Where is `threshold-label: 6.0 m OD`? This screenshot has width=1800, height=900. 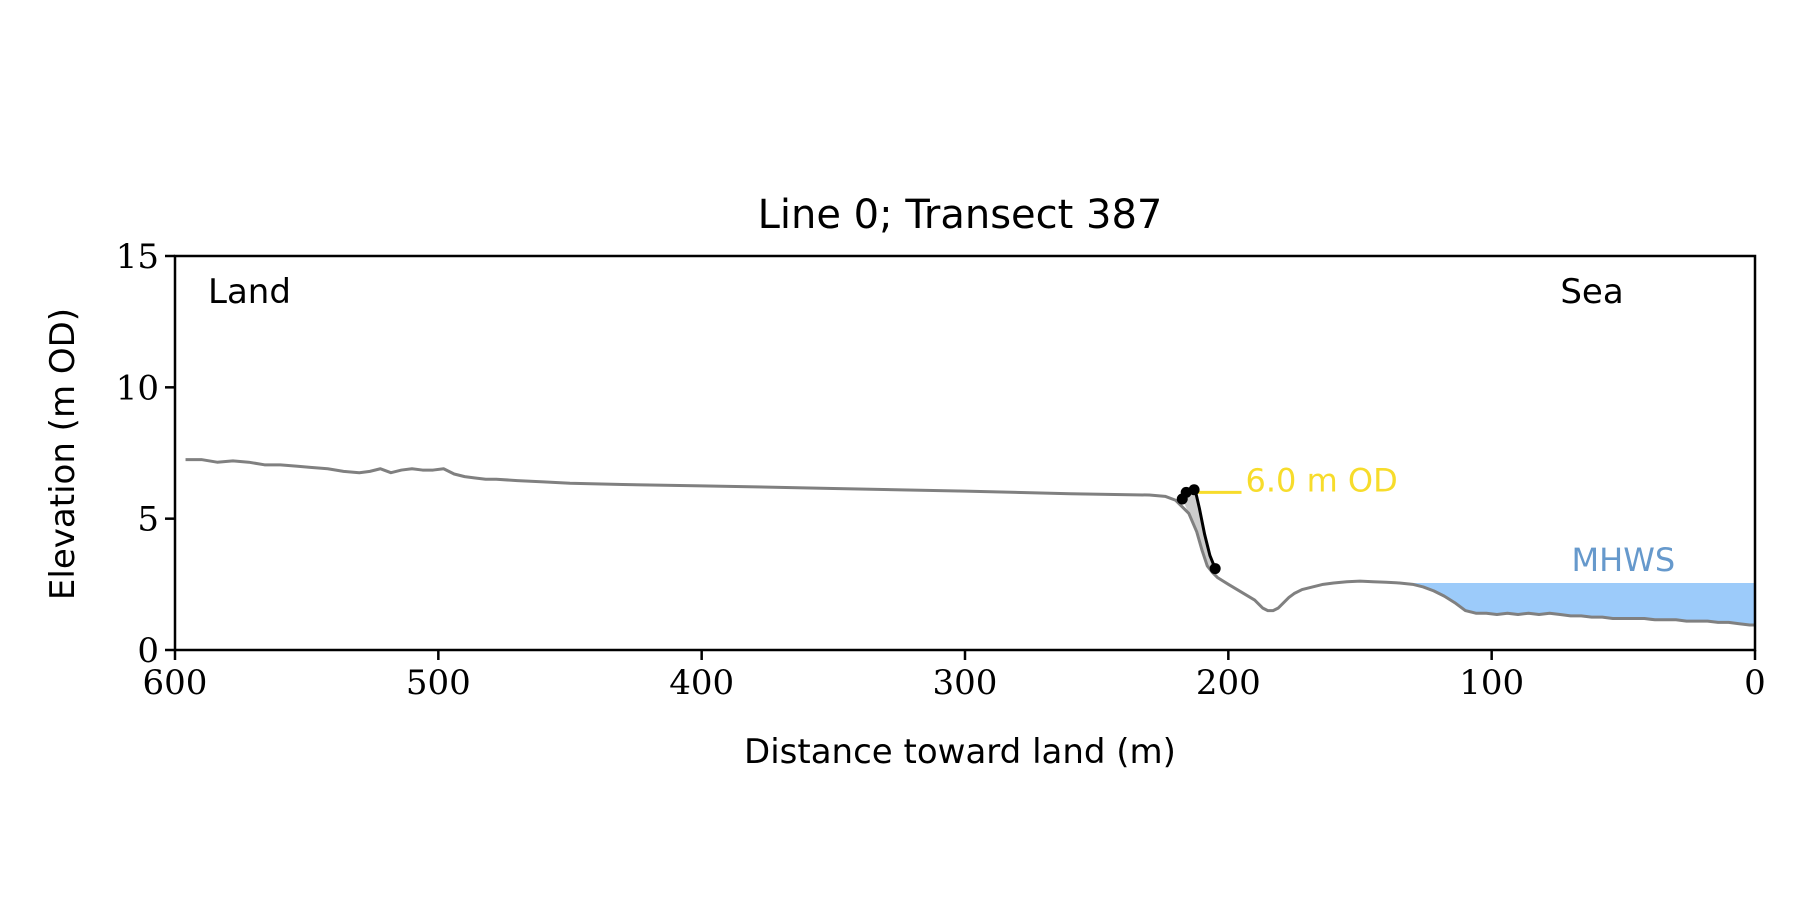
threshold-label: 6.0 m OD is located at coordinates (1322, 480).